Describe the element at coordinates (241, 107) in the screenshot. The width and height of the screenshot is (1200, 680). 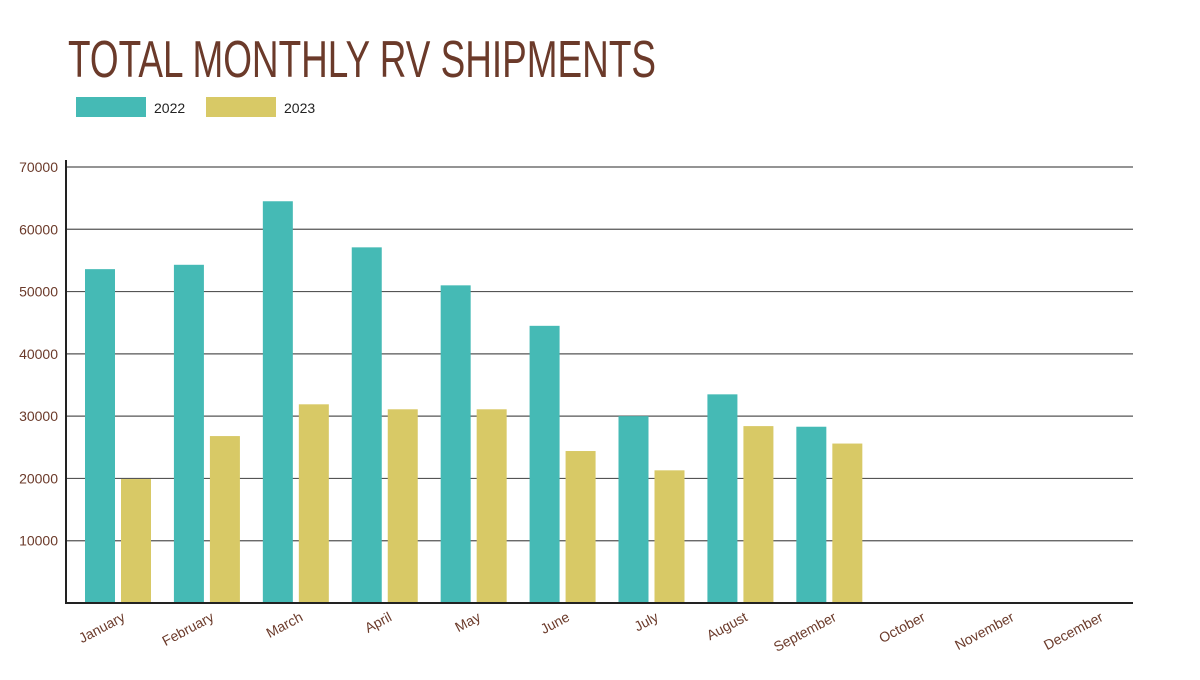
I see `legend-swatch-2023` at that location.